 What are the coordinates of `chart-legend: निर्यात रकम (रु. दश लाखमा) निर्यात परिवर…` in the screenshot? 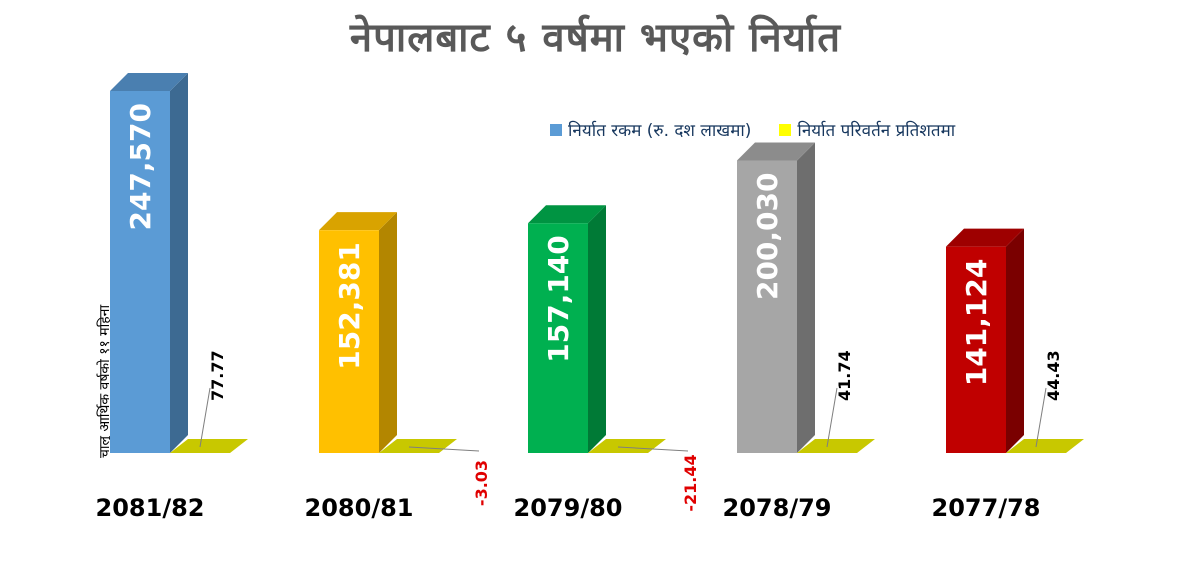 It's located at (752, 129).